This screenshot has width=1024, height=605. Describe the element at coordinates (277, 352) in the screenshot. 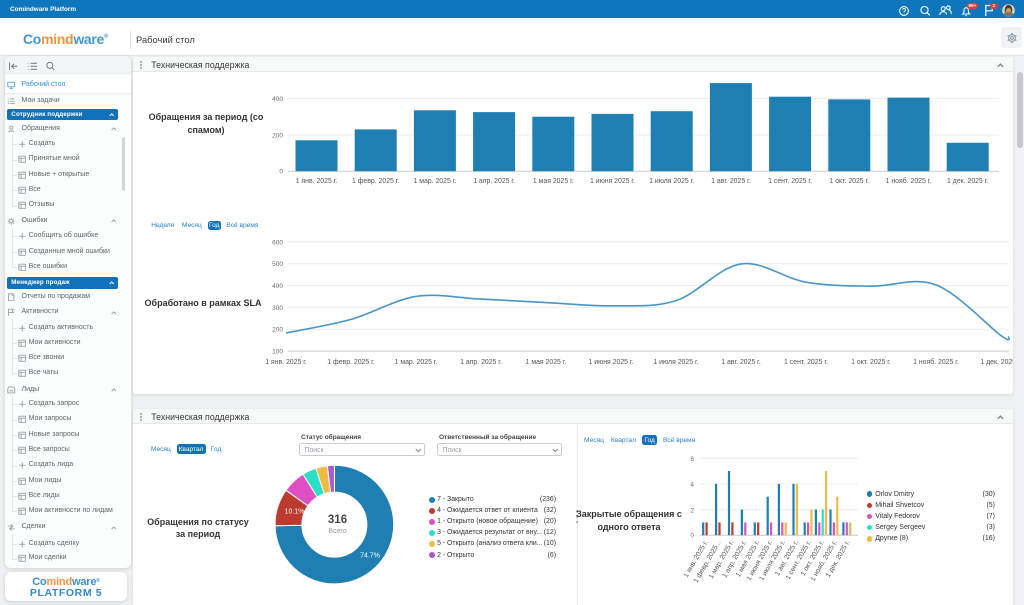

I see `svg-text: 100` at that location.